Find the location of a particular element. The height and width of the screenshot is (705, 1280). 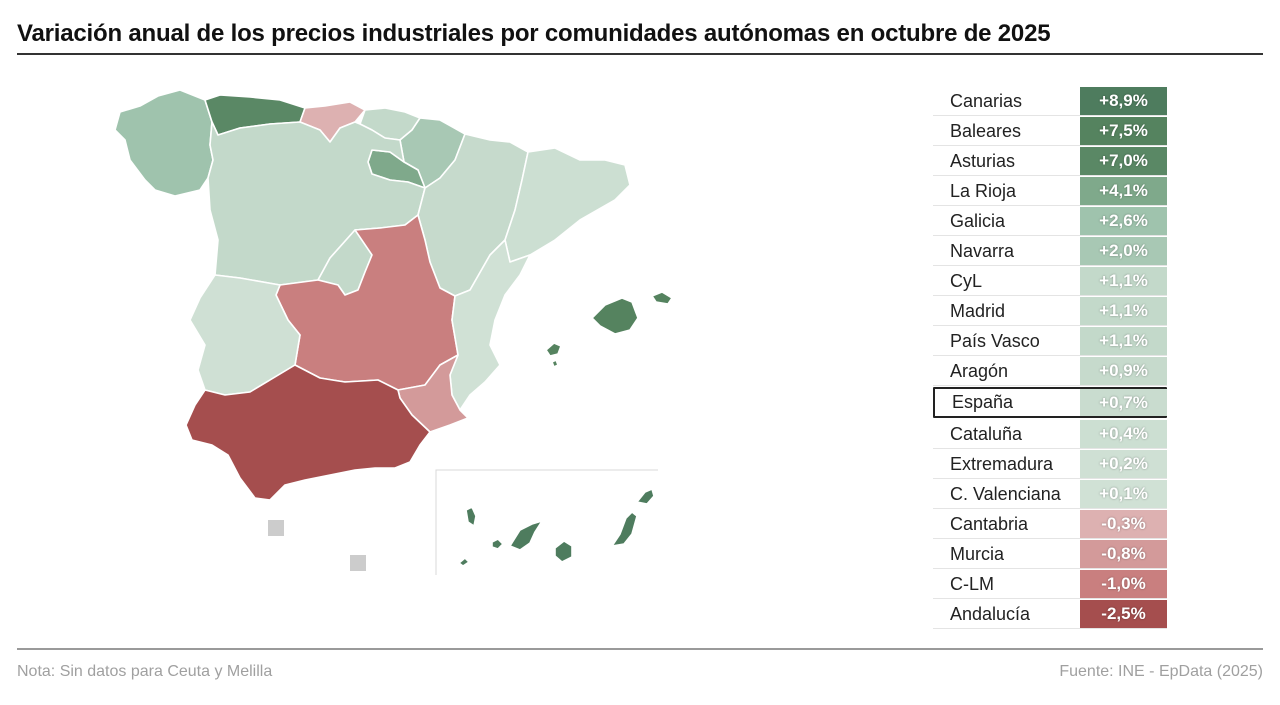

footnote: Nota: Sin datos para Ceuta y Melilla is located at coordinates (145, 671).